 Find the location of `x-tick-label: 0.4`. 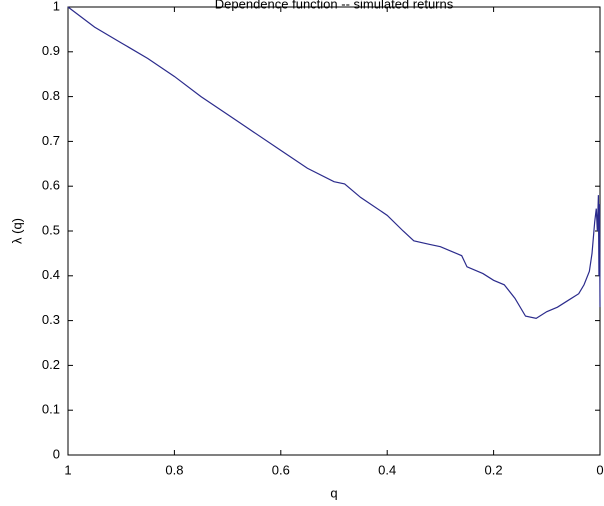

x-tick-label: 0.4 is located at coordinates (387, 469).